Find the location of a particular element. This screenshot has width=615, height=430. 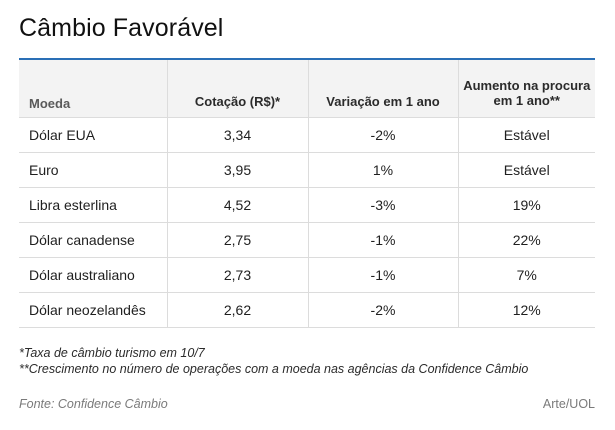

cell-moeda: Dólar neozelandês is located at coordinates (93, 309).